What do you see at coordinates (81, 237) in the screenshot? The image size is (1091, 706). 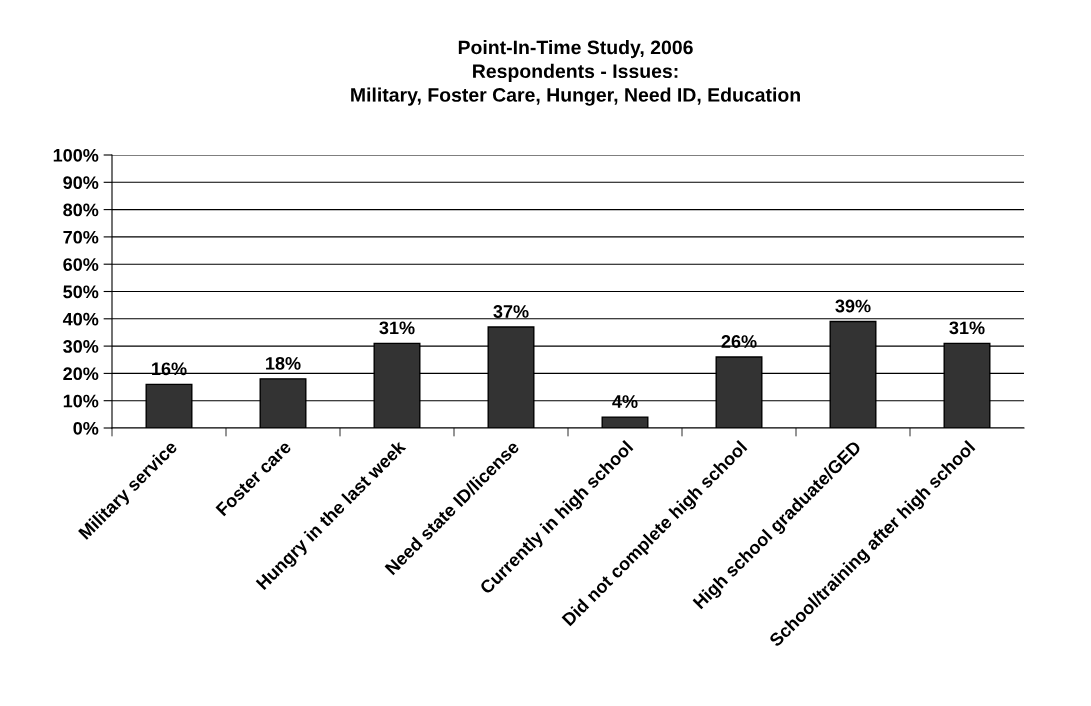 I see `y-tick-label: 70%` at bounding box center [81, 237].